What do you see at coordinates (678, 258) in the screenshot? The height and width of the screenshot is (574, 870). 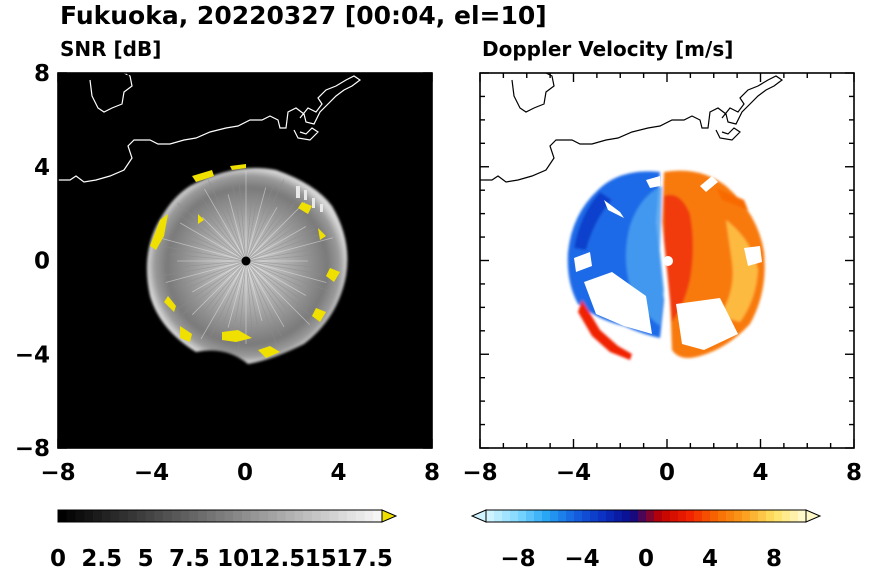 I see `doppler-receding-core` at bounding box center [678, 258].